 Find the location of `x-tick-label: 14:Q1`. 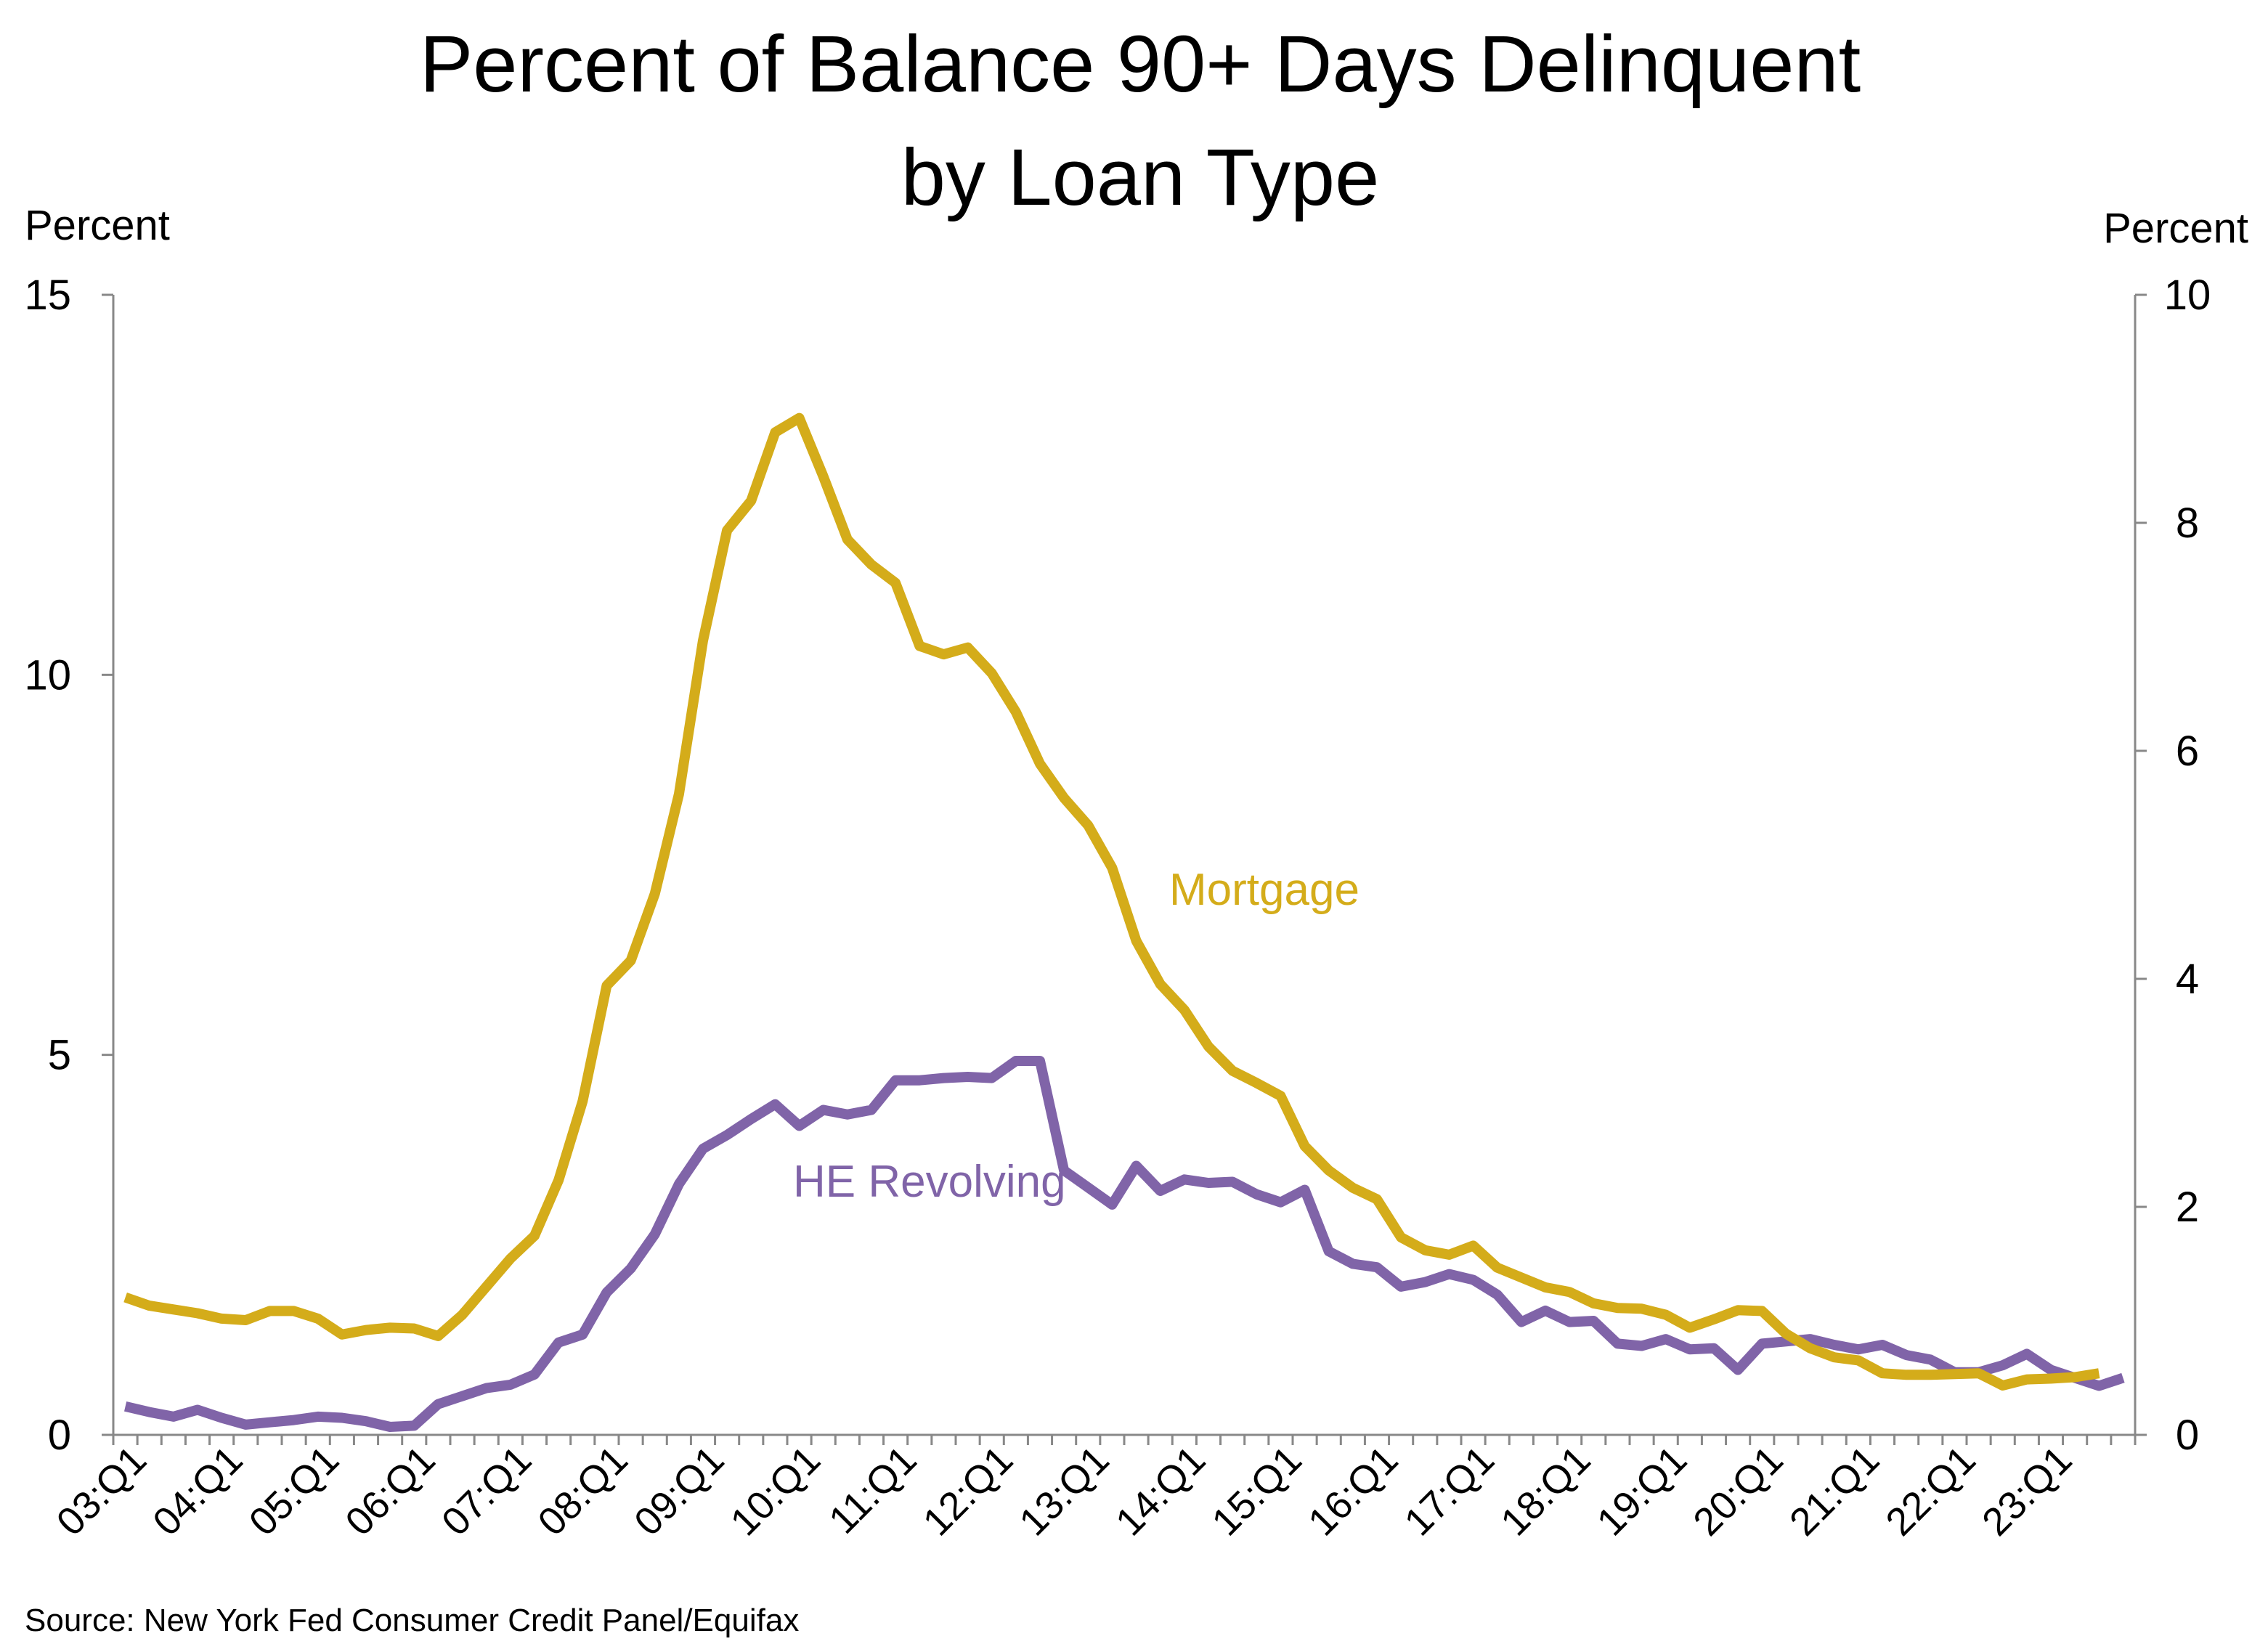

x-tick-label: 14:Q1 is located at coordinates (1160, 1491).